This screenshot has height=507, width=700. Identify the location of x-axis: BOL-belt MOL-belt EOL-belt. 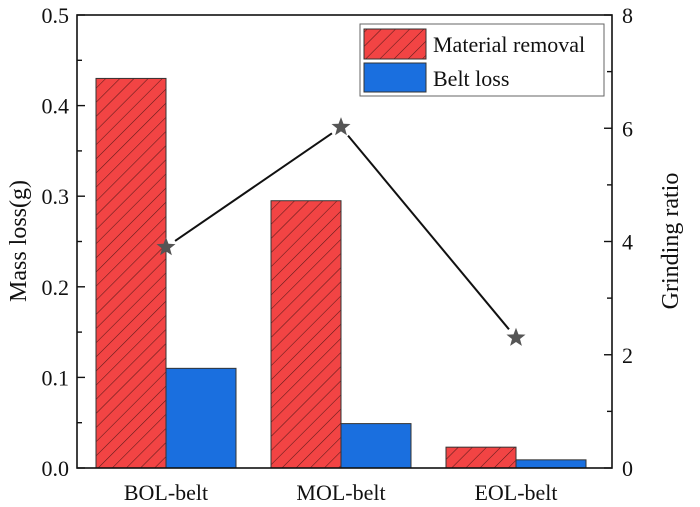
(341, 492).